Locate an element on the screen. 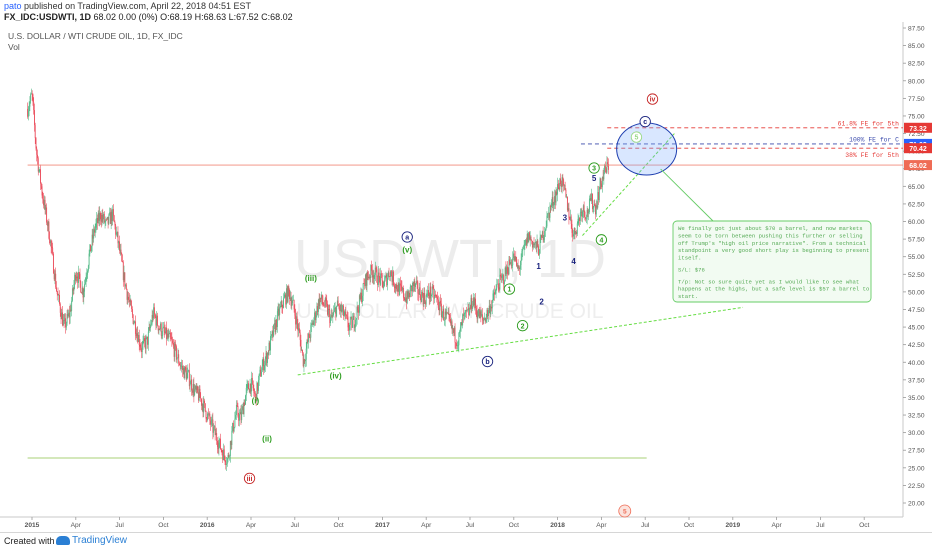 This screenshot has width=932, height=551. wave-label-circle is located at coordinates (509, 289).